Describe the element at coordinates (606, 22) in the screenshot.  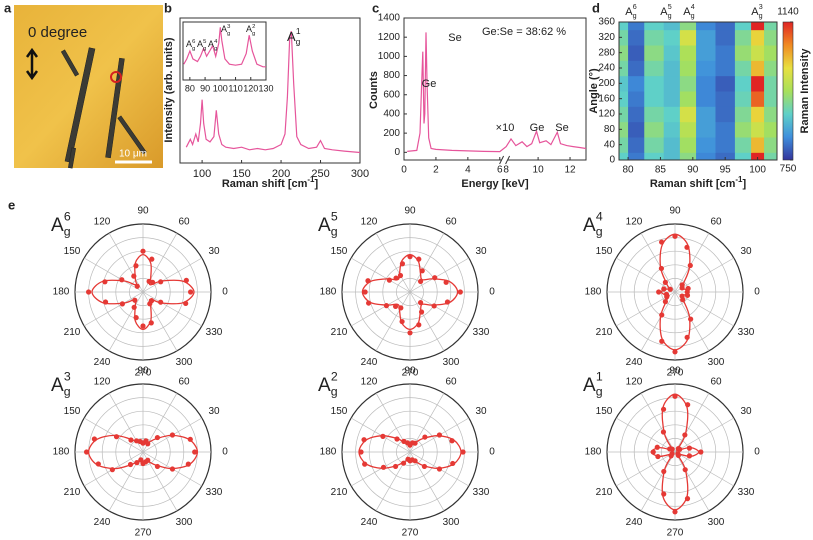
I see `y-tick-label: 360` at that location.